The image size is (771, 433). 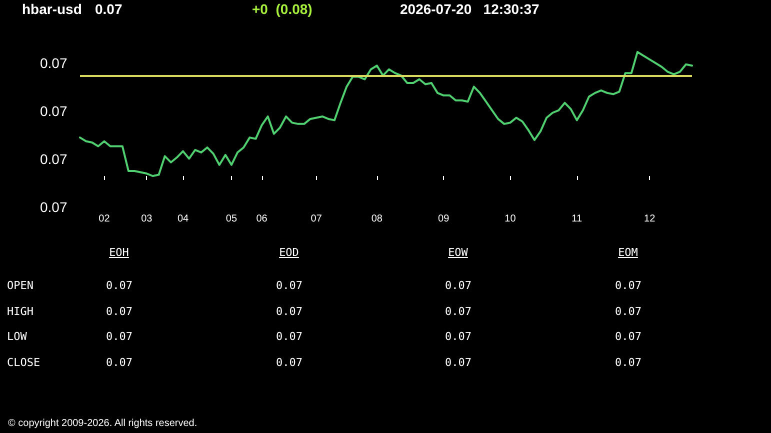 What do you see at coordinates (289, 252) in the screenshot?
I see `category-label: EOD` at bounding box center [289, 252].